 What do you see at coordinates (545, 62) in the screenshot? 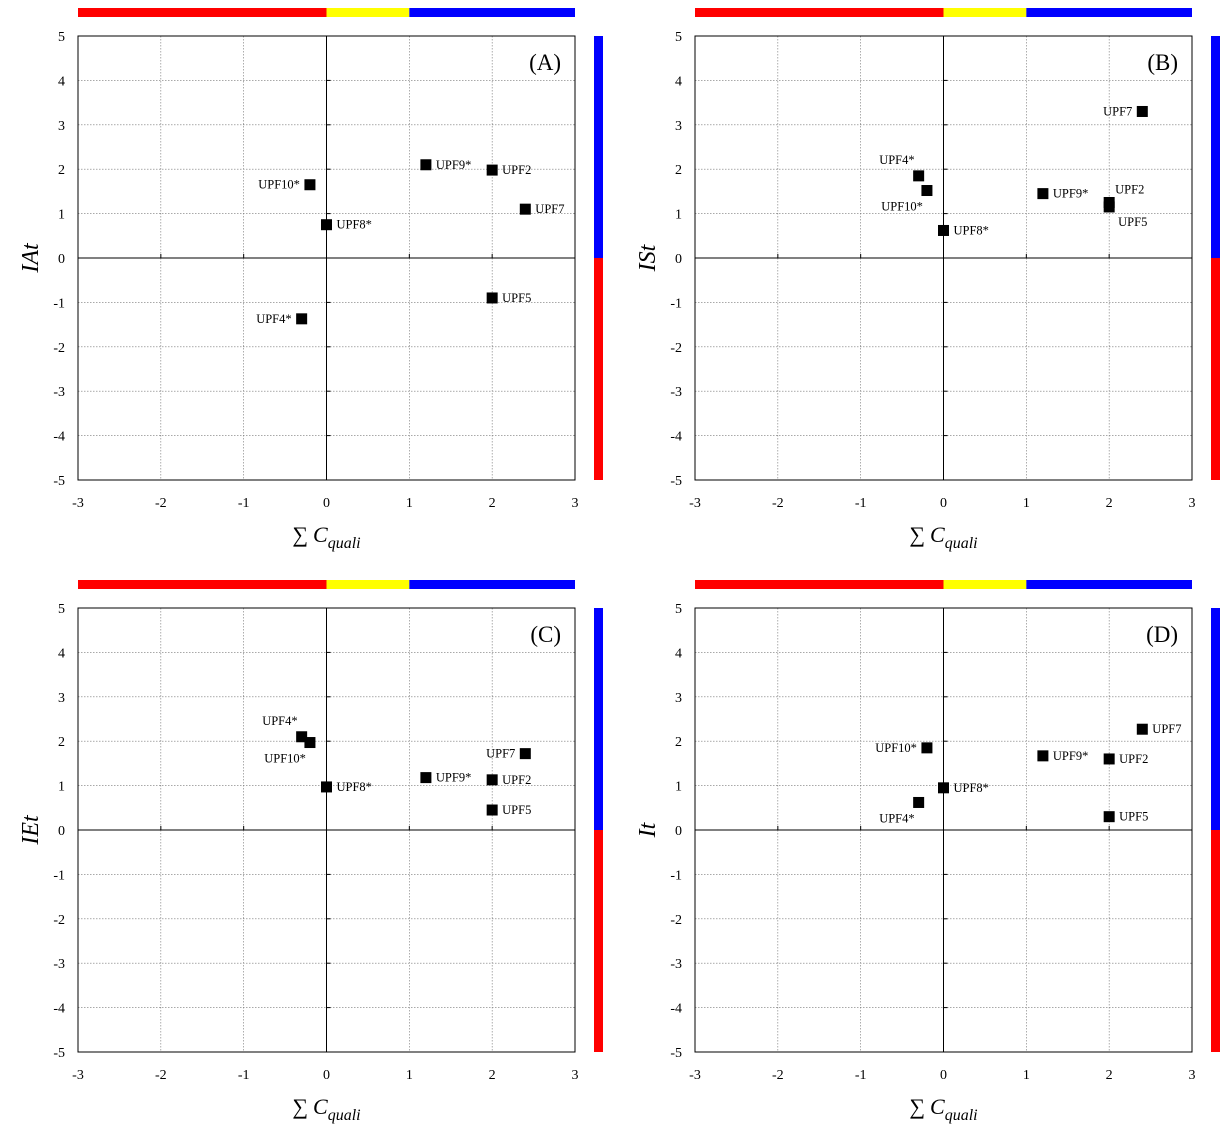
I see `panel-label: (A)` at bounding box center [545, 62].